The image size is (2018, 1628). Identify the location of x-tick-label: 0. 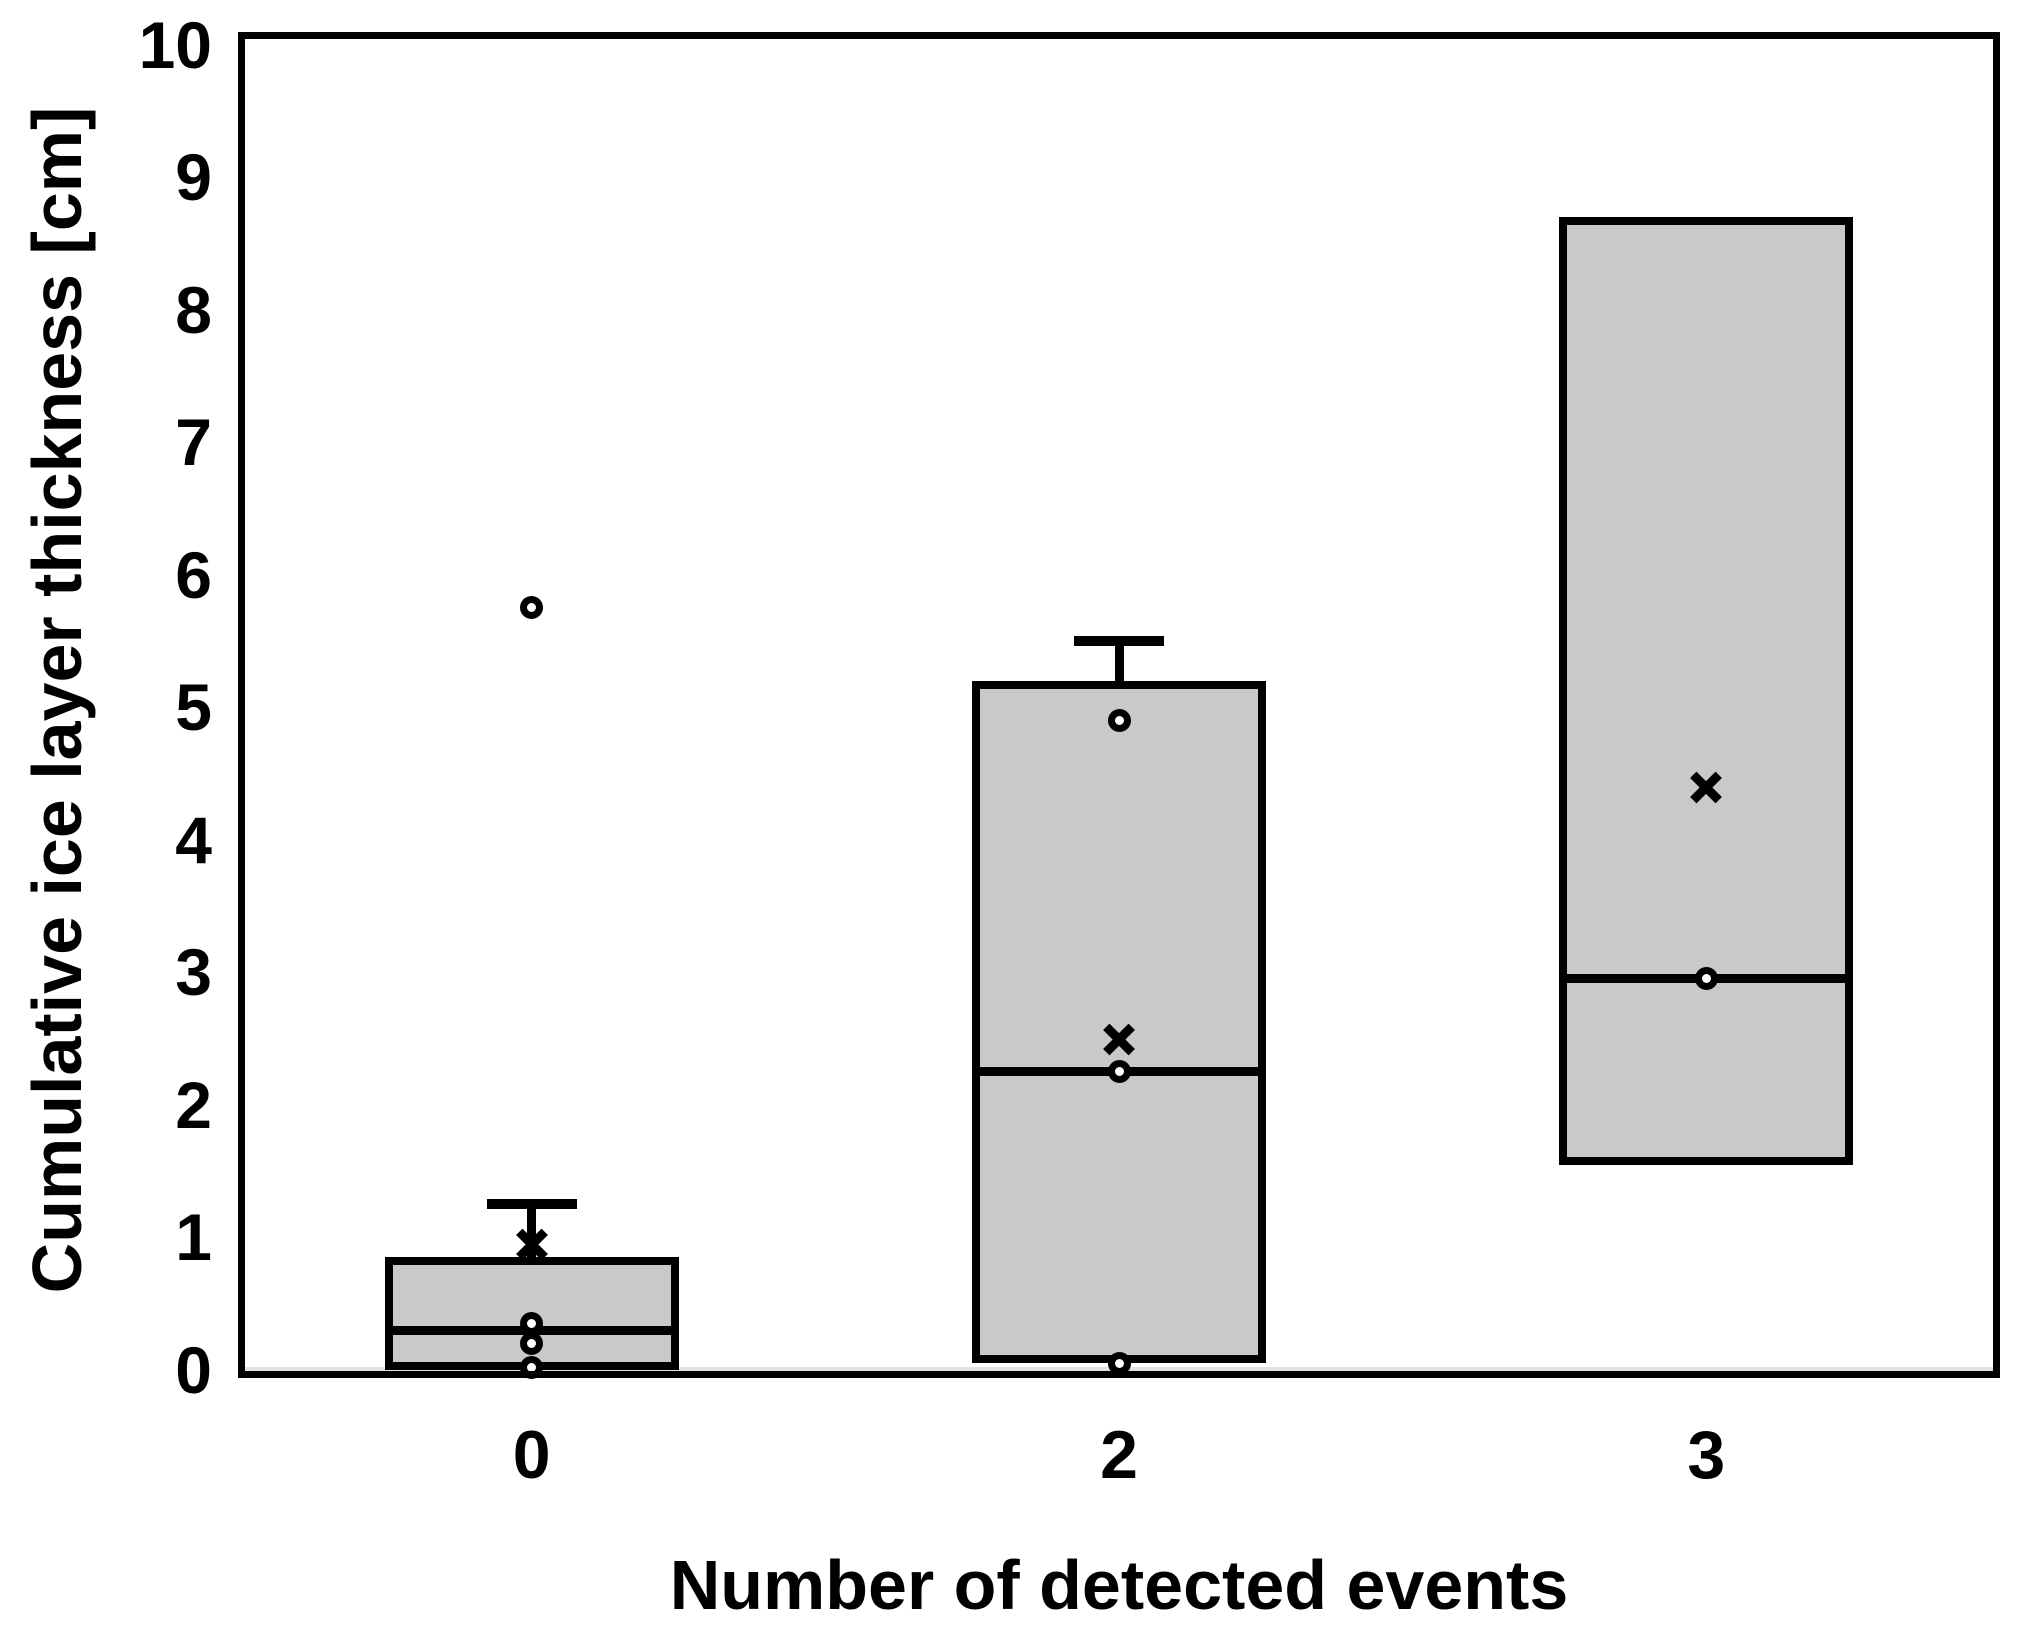
(531, 1455).